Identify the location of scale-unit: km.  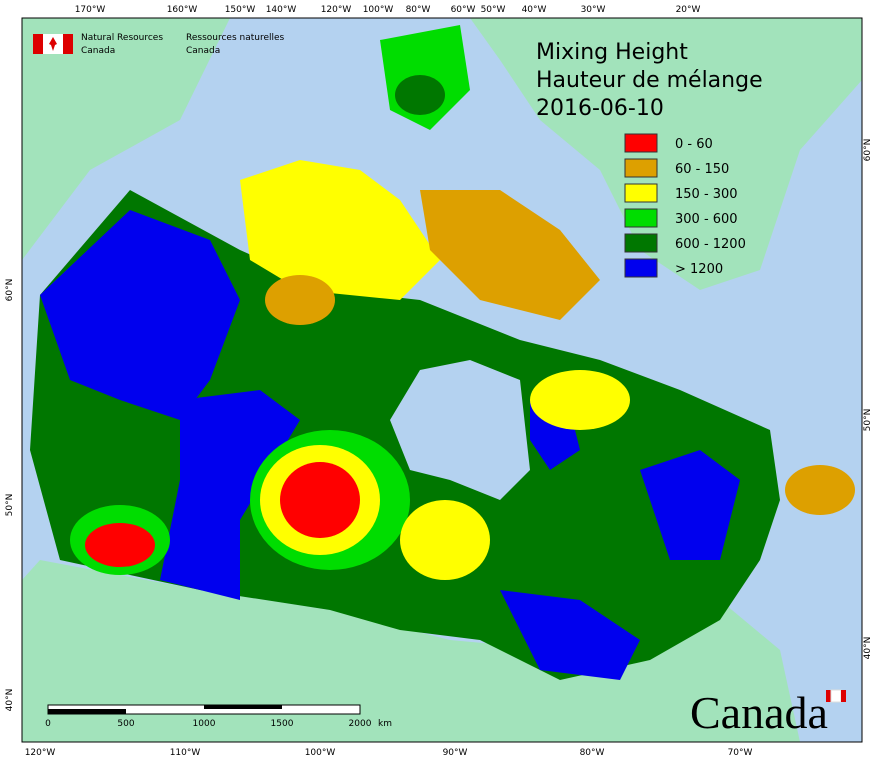
(385, 724).